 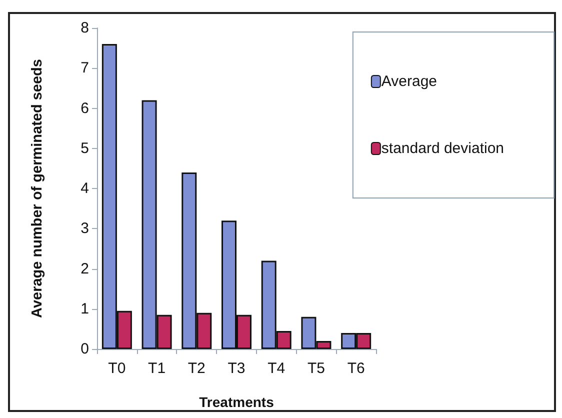 I want to click on legend-label: Average, so click(x=409, y=81).